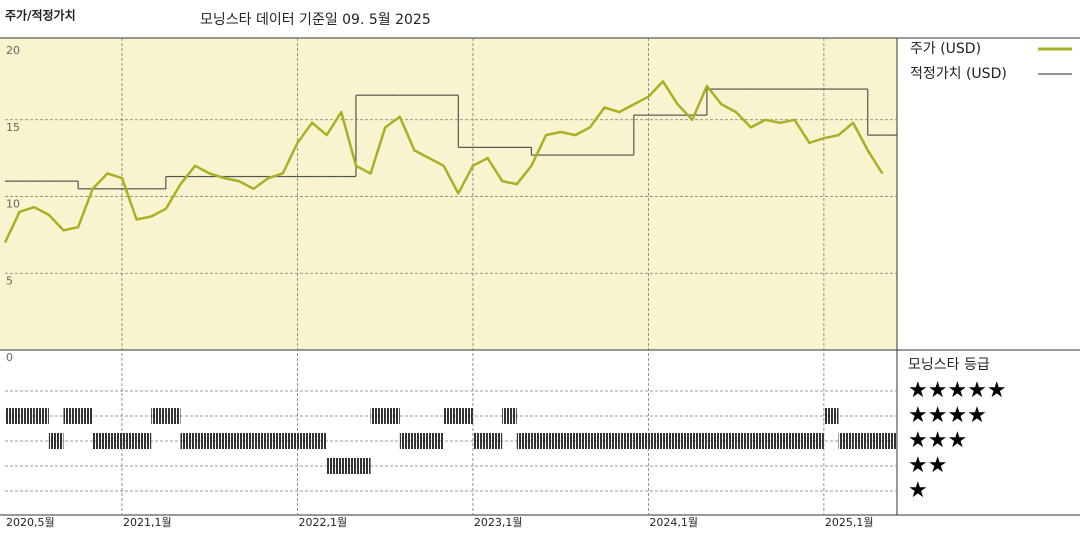  Describe the element at coordinates (13, 127) in the screenshot. I see `y-tick-label: 15` at that location.